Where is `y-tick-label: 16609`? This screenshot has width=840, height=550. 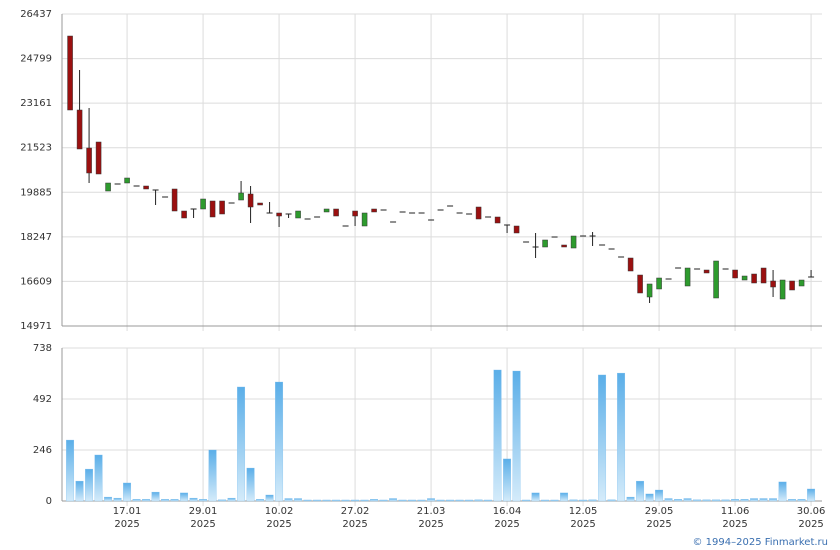 y-tick-label: 16609 is located at coordinates (36, 281).